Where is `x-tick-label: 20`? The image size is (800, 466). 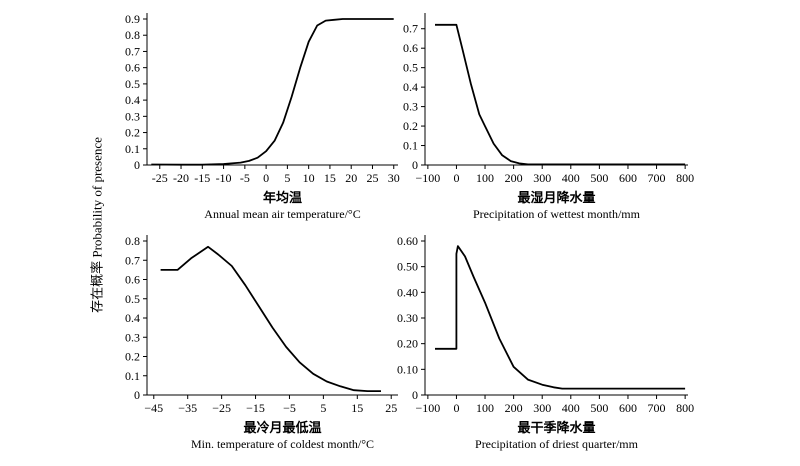 x-tick-label: 20 is located at coordinates (351, 178).